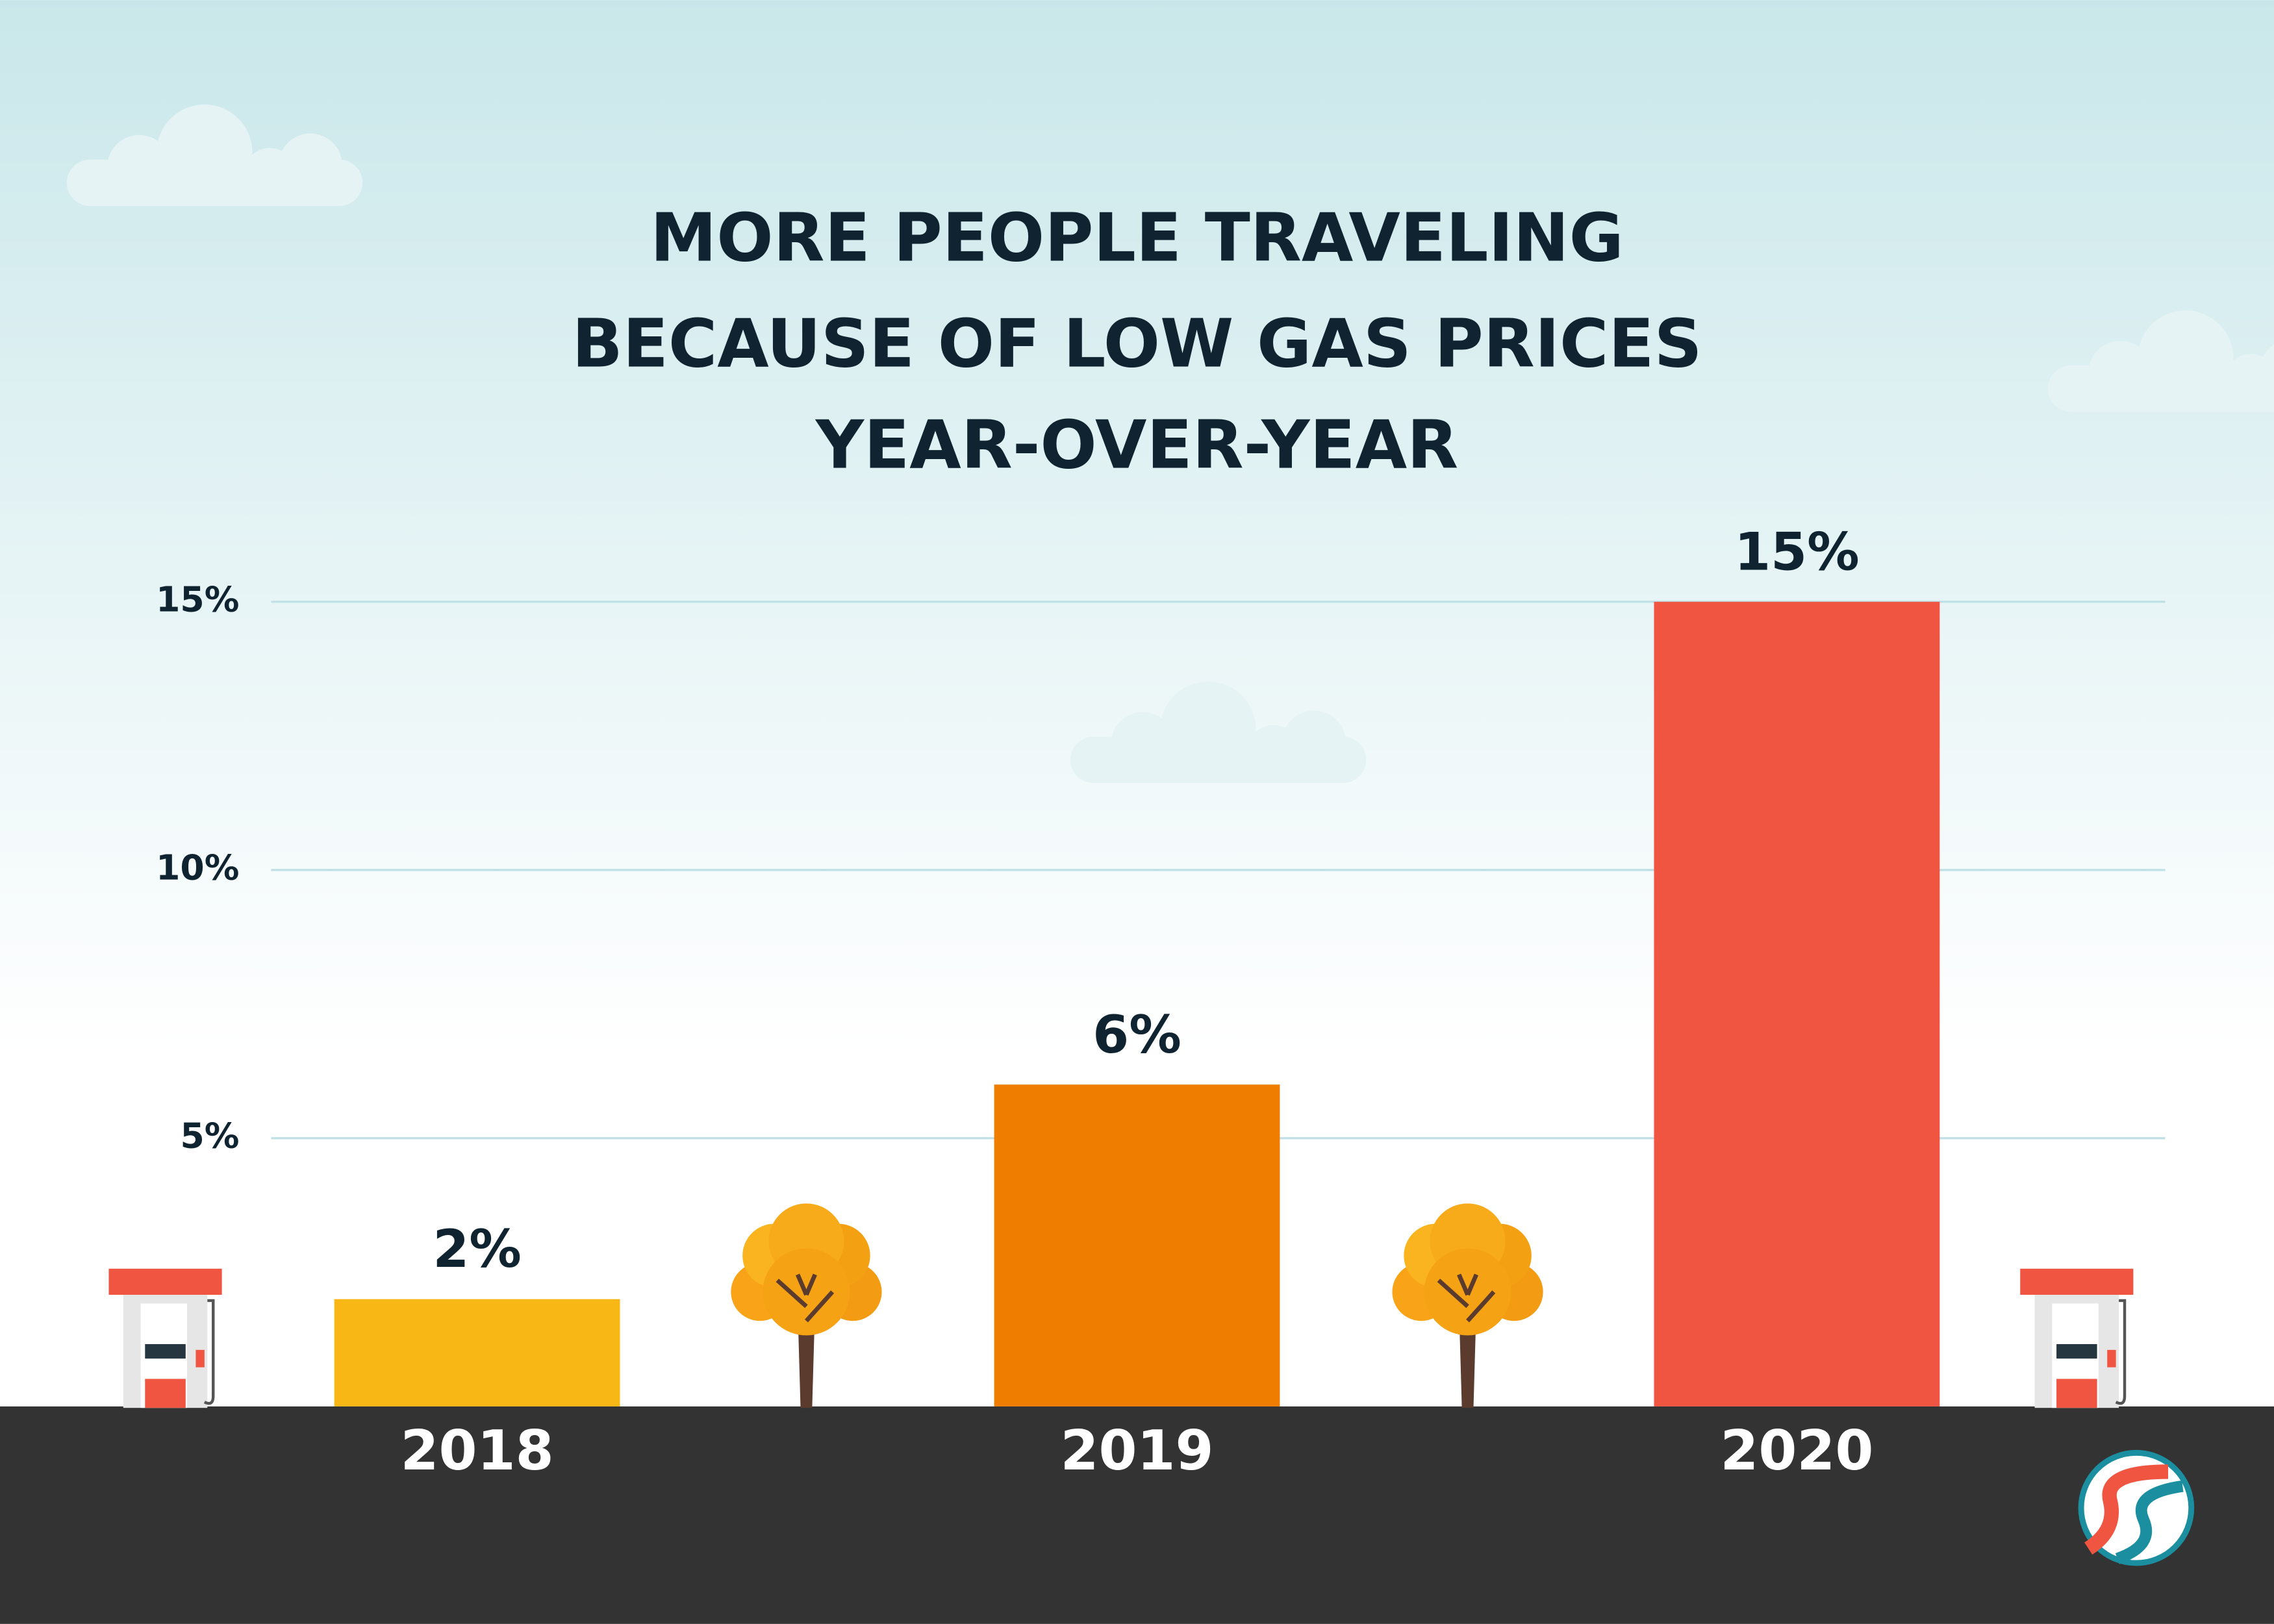 The width and height of the screenshot is (2274, 1624). Describe the element at coordinates (1137, 1034) in the screenshot. I see `value-label: 6%` at that location.